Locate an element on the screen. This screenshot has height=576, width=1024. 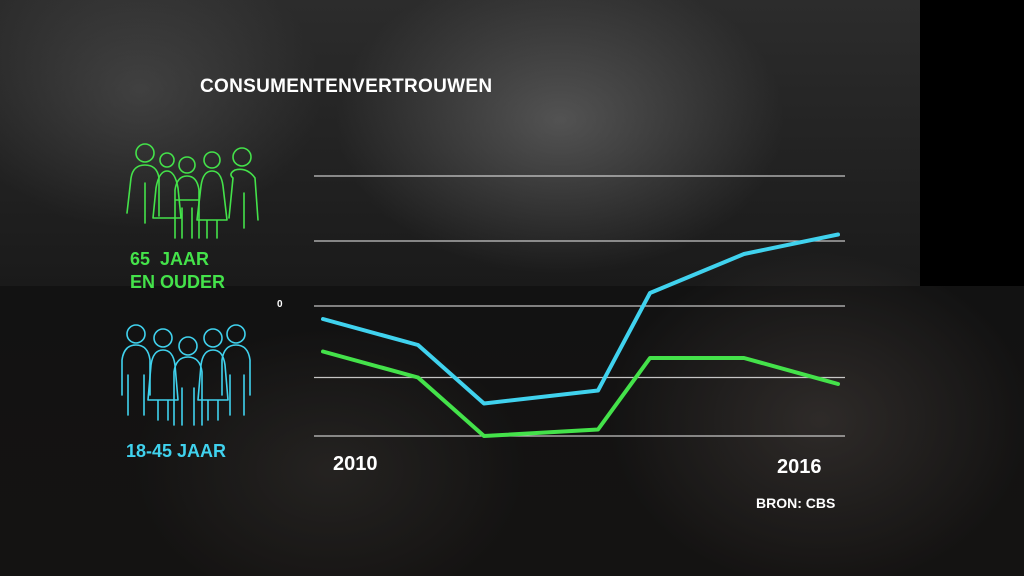
legend-label-65-line1: 65 JAAR is located at coordinates (170, 259).